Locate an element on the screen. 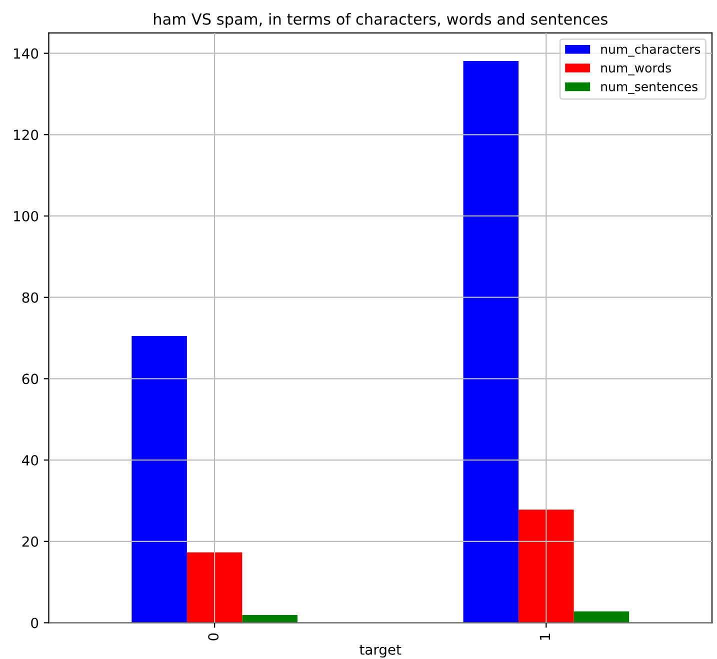 The height and width of the screenshot is (659, 717). y-tick-label: 120 is located at coordinates (26, 135).